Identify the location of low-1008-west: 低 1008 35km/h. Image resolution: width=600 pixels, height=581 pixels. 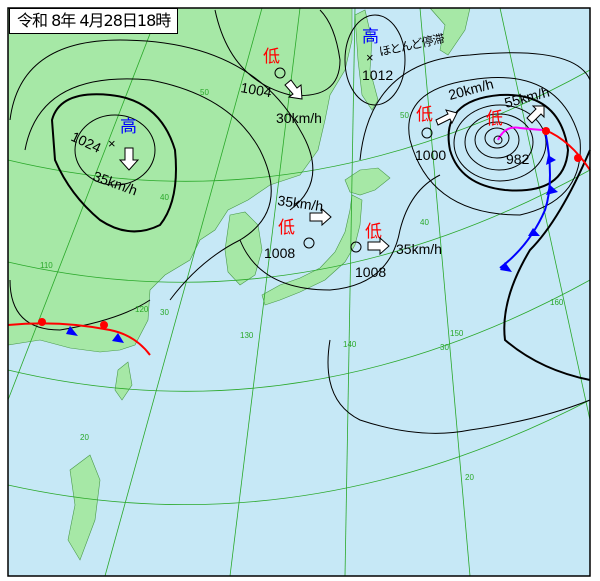
(298, 226).